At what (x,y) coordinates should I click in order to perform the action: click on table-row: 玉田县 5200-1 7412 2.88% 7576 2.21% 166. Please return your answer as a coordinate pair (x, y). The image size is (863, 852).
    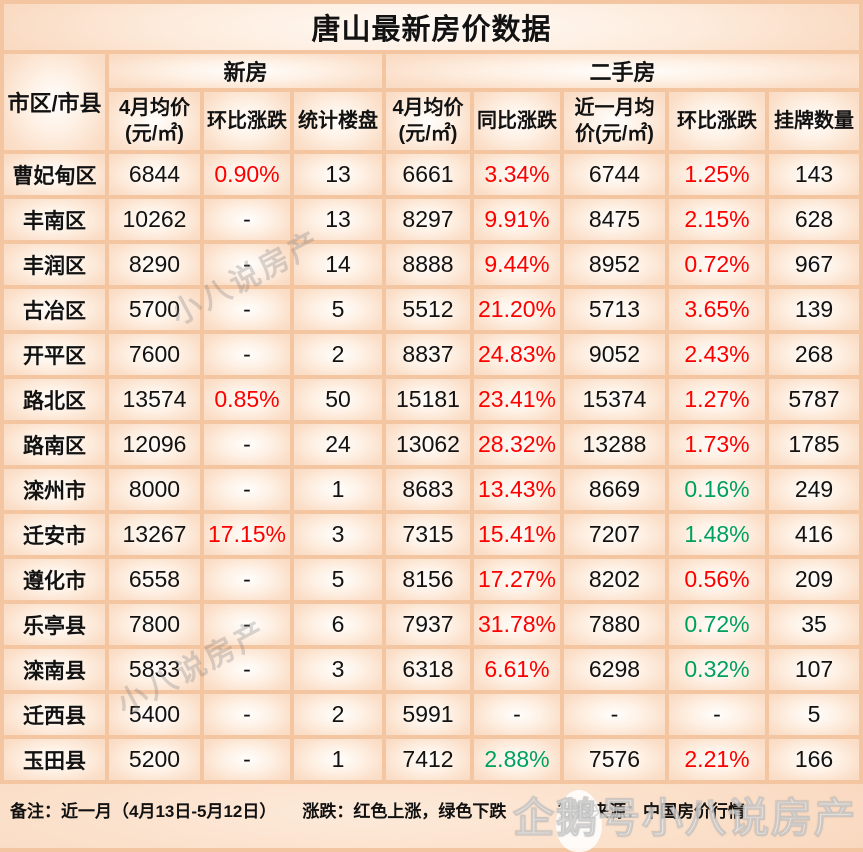
    Looking at the image, I should click on (432, 759).